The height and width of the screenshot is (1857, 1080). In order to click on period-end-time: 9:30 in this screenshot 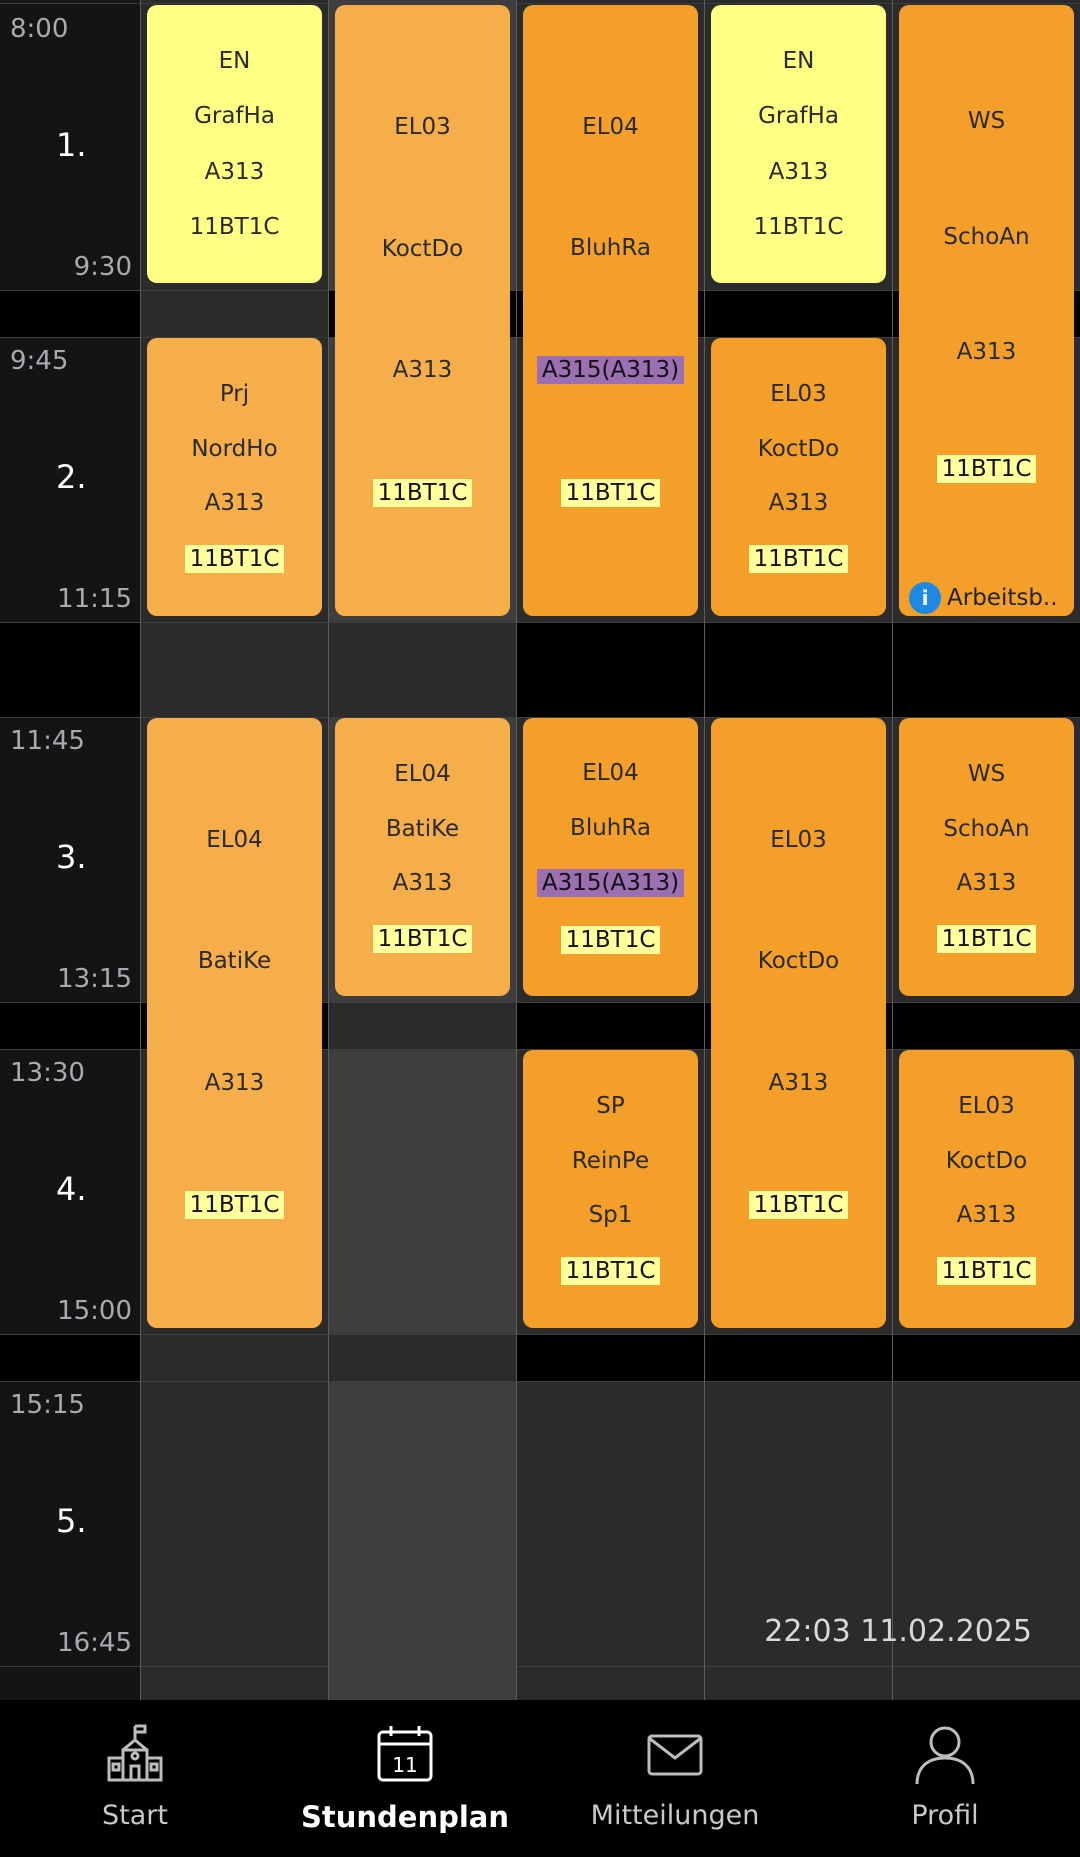, I will do `click(102, 267)`.